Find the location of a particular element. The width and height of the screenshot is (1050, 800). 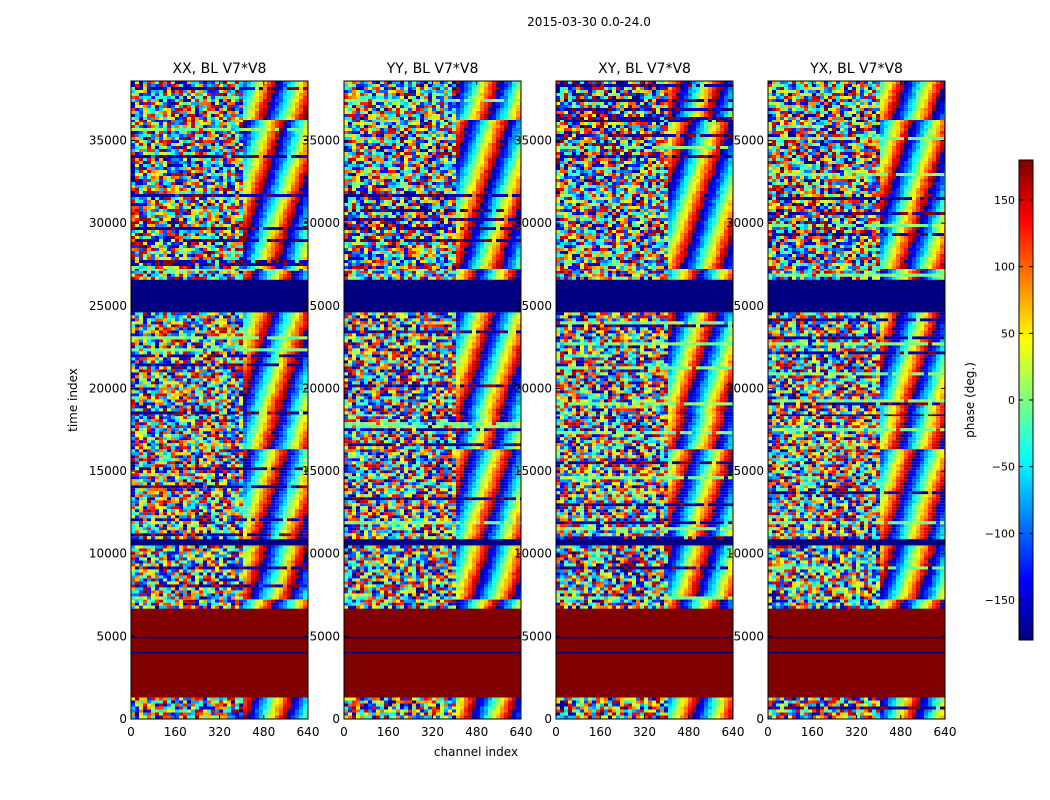

colorbar-tick-label: 100 is located at coordinates (1004, 267).